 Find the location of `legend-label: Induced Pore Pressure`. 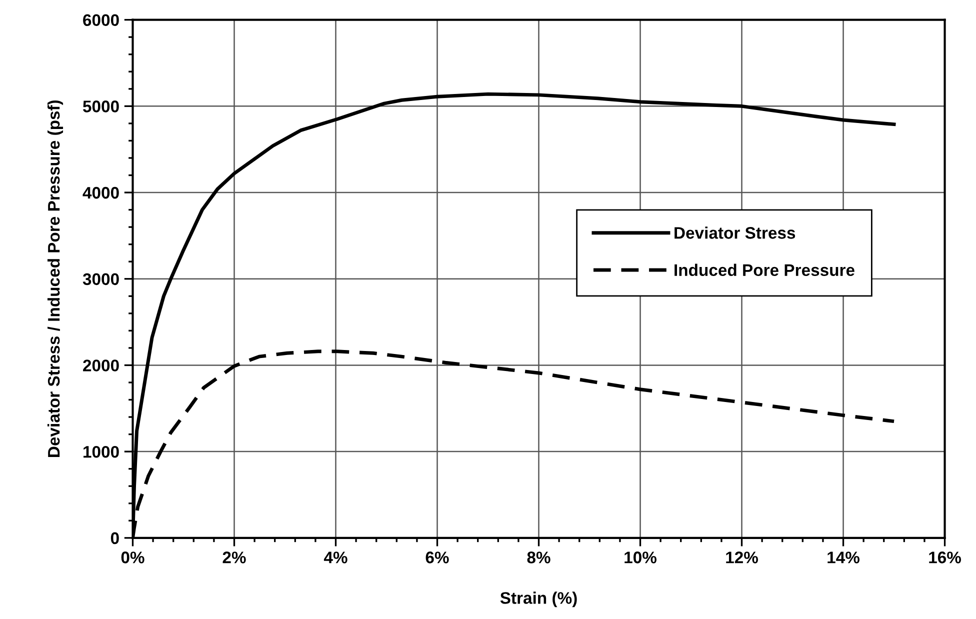

legend-label: Induced Pore Pressure is located at coordinates (764, 270).